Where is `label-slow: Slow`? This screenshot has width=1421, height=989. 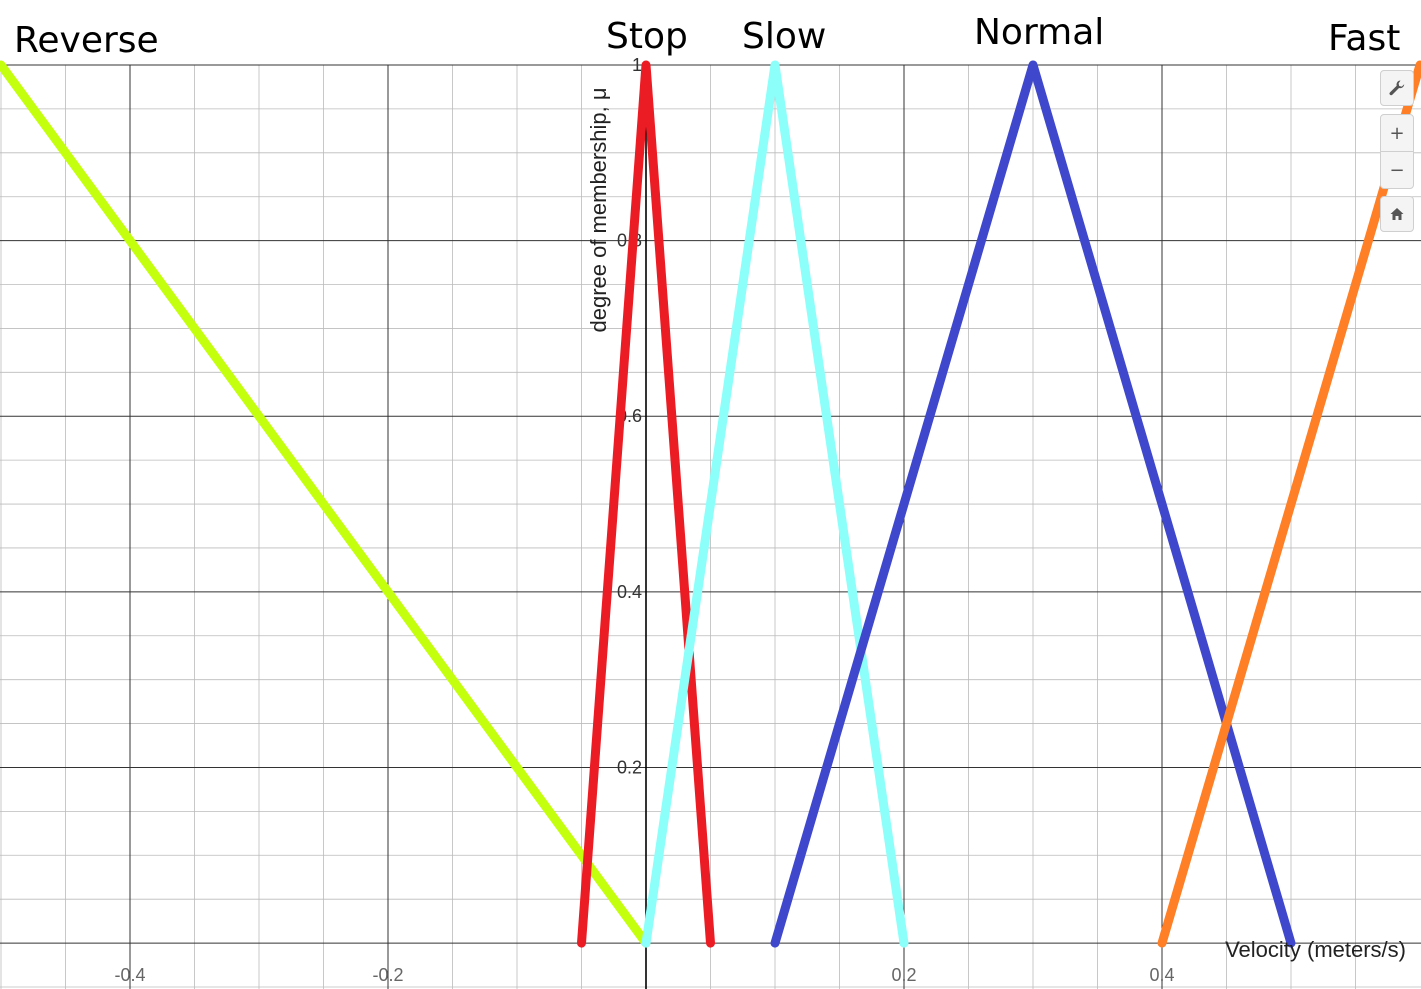 label-slow: Slow is located at coordinates (784, 36).